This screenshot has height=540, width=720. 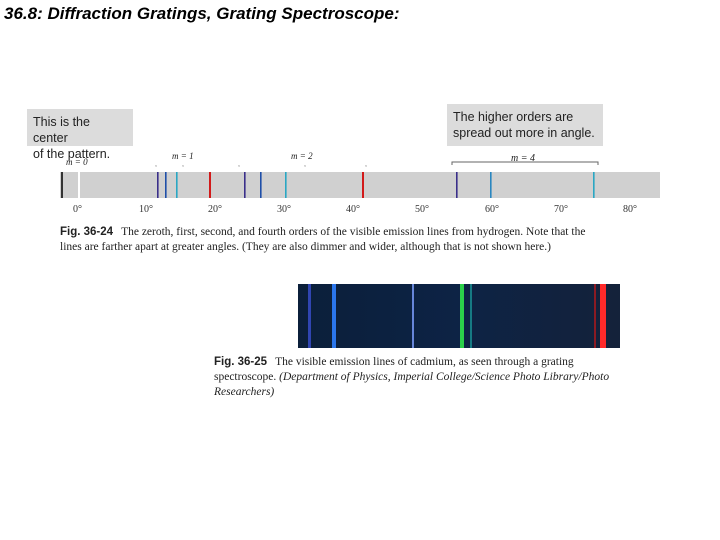 What do you see at coordinates (353, 209) in the screenshot?
I see `axis-tick: 40°` at bounding box center [353, 209].